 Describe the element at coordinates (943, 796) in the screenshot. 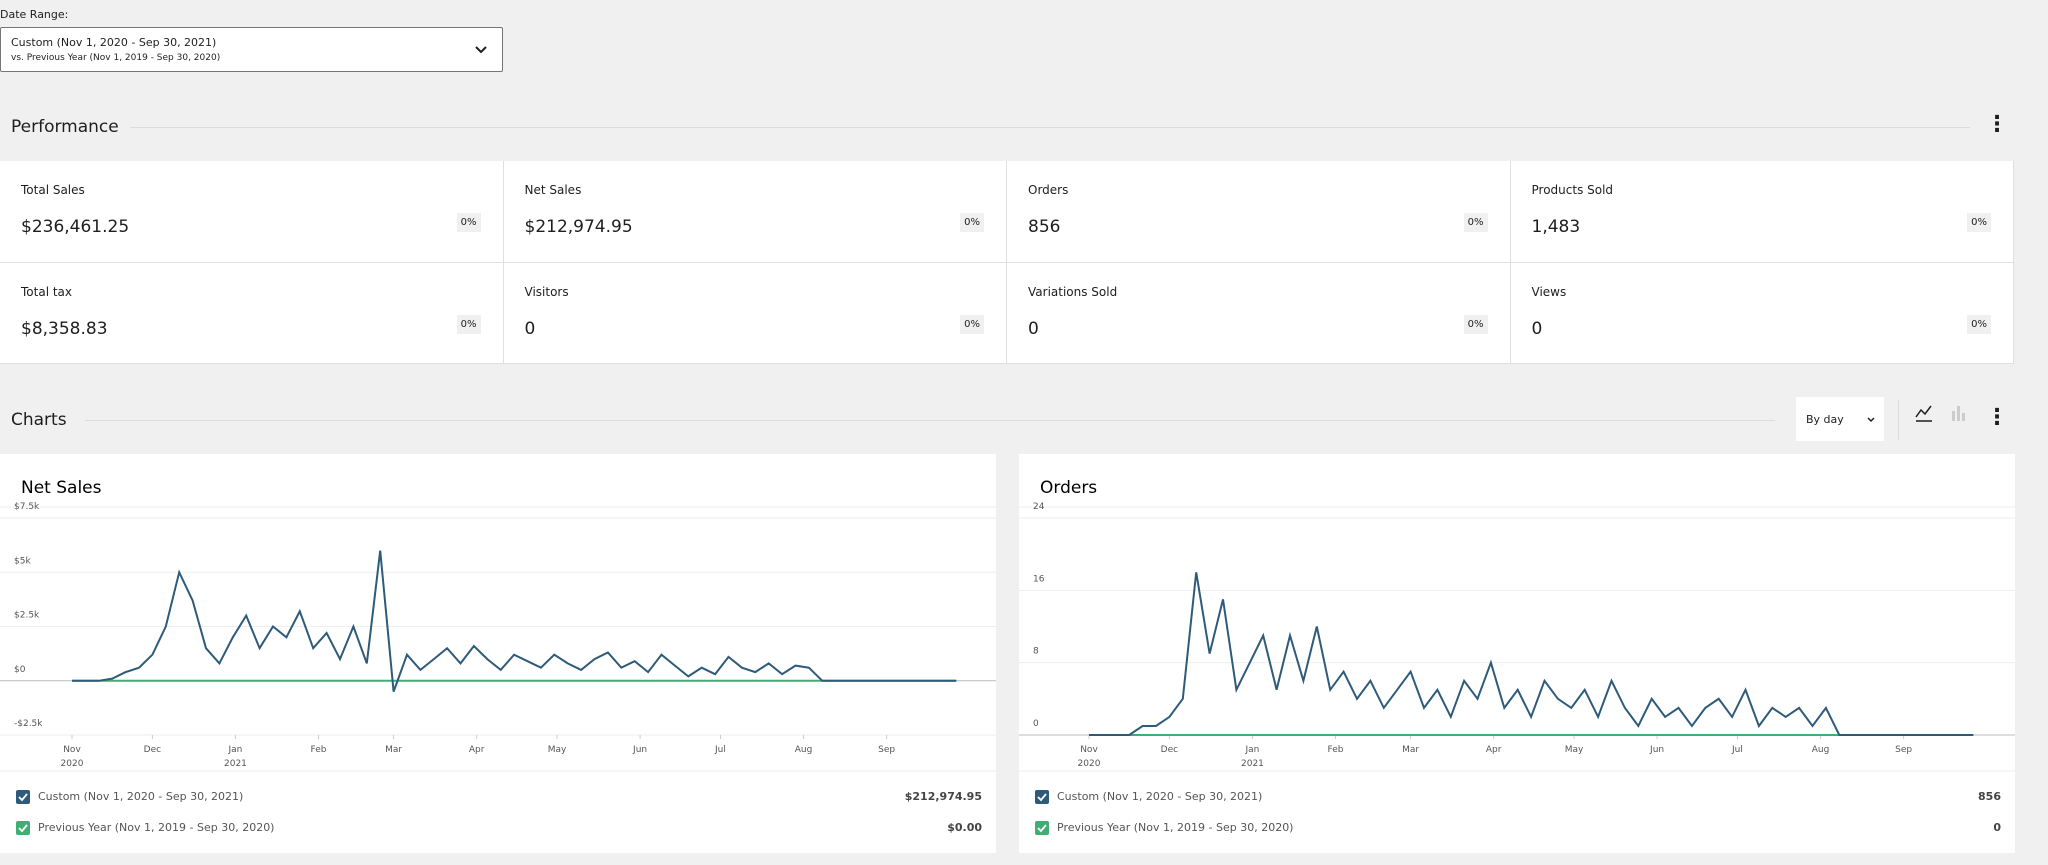

I see `legend-total: $212,974.95` at that location.